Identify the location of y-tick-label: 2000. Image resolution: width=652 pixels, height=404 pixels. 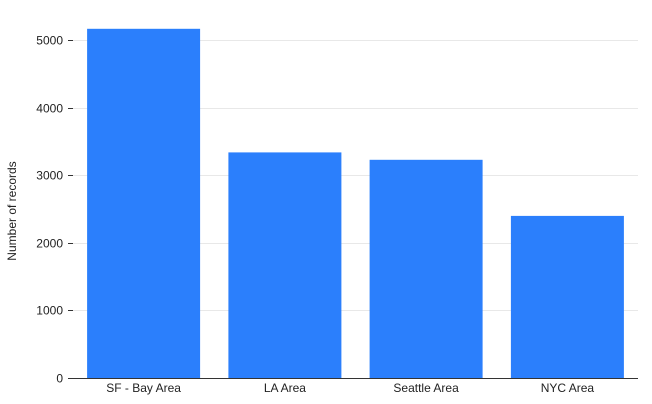
(49, 244).